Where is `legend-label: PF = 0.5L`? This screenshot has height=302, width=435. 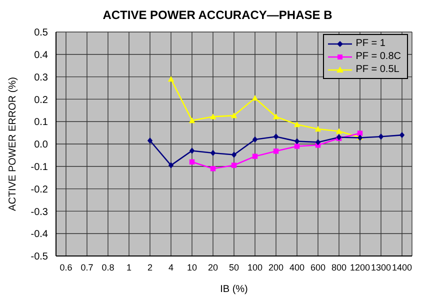 legend-label: PF = 0.5L is located at coordinates (378, 69).